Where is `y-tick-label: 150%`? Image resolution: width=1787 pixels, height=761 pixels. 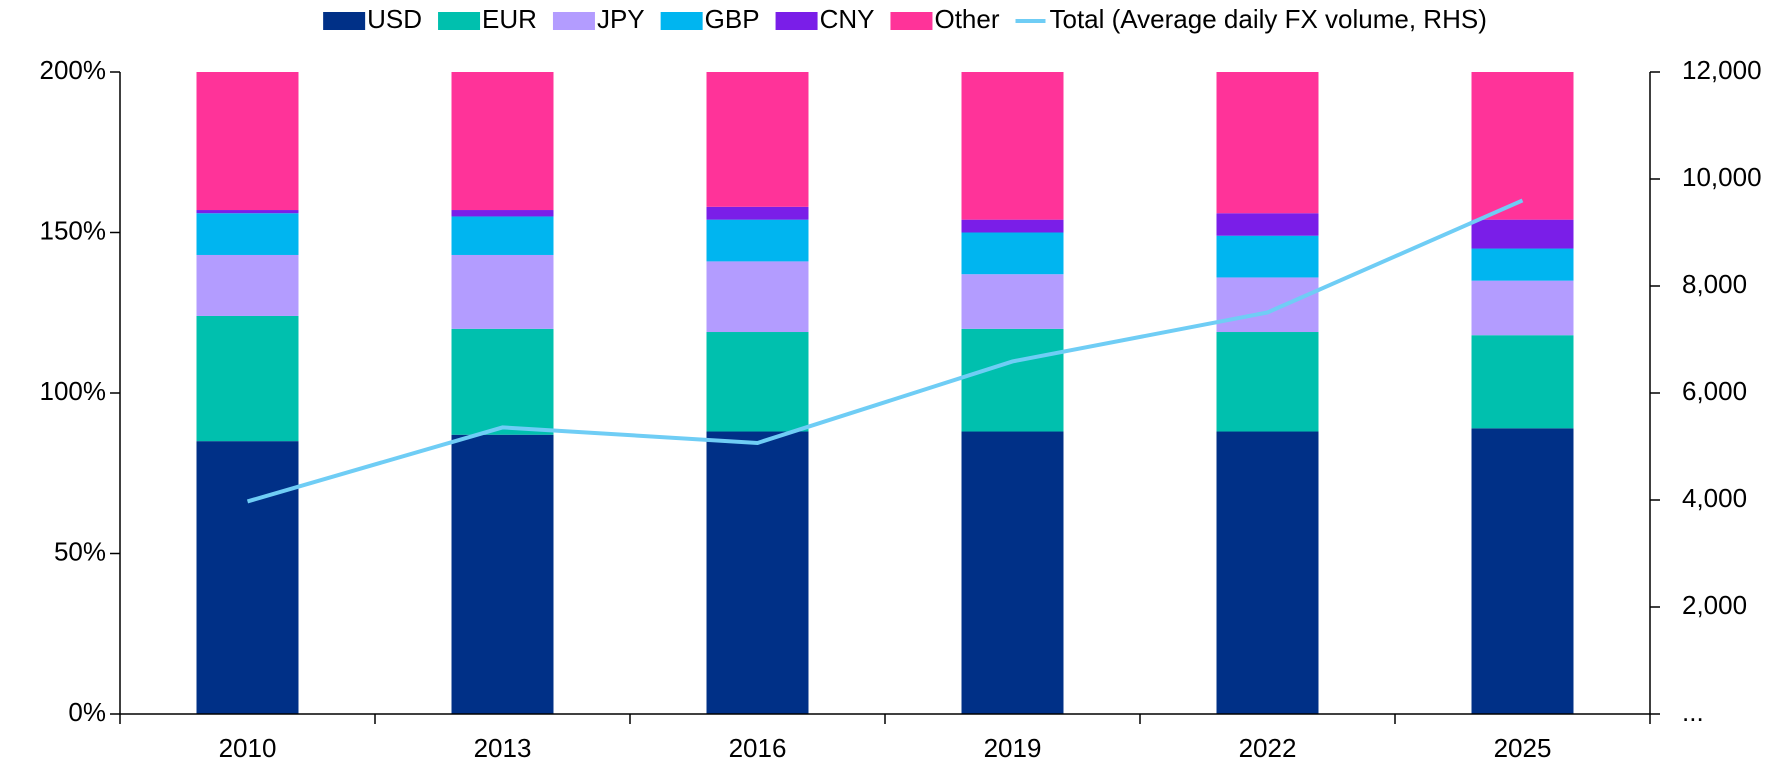 y-tick-label: 150% is located at coordinates (73, 230).